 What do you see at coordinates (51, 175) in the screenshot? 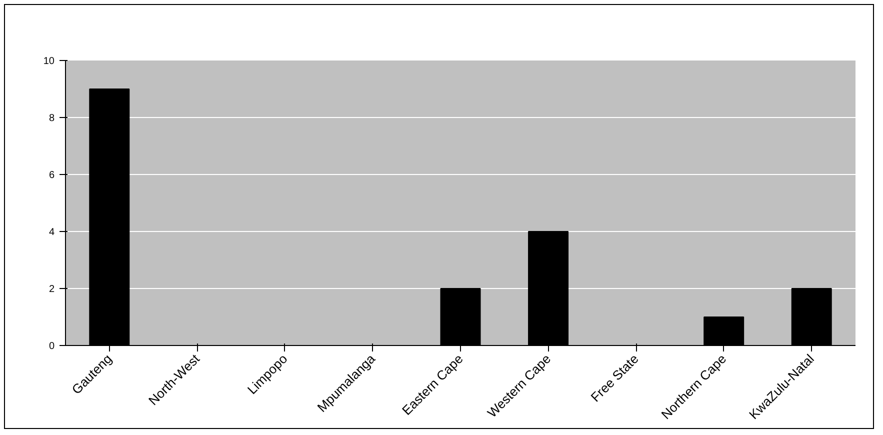
I see `y-tick-label: 6` at bounding box center [51, 175].